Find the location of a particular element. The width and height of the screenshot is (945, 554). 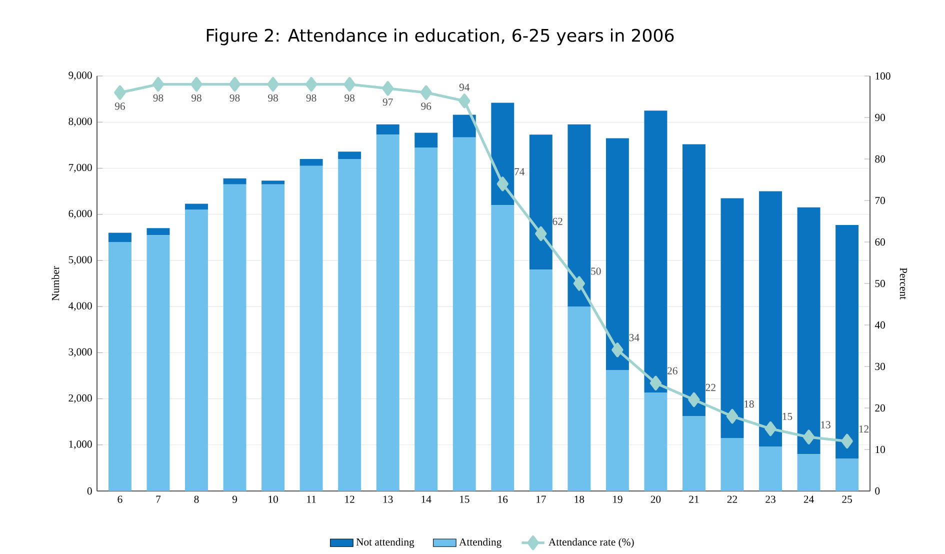

x-tick-label: 10 is located at coordinates (273, 499).